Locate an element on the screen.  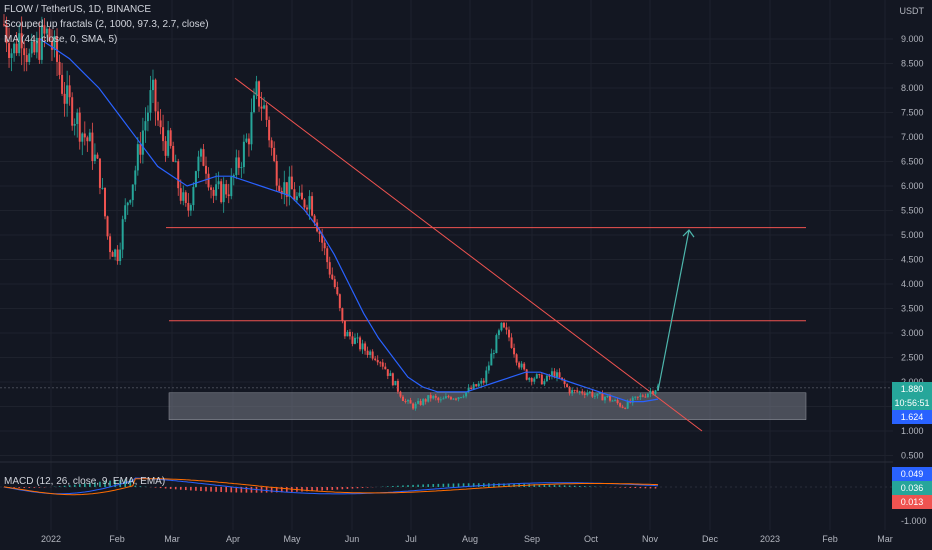
symbol-title: FLOW / TetherUS, 1D, BINANCE is located at coordinates (78, 9).